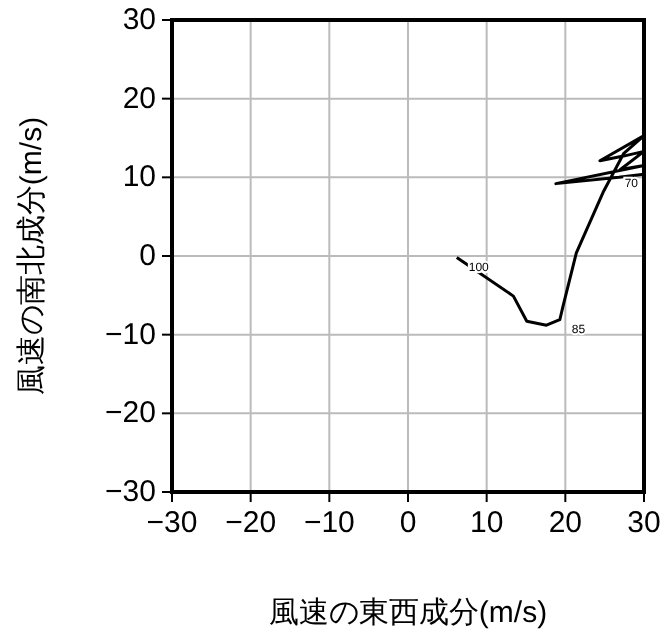  I want to click on y-tick-label: 30, so click(139, 20).